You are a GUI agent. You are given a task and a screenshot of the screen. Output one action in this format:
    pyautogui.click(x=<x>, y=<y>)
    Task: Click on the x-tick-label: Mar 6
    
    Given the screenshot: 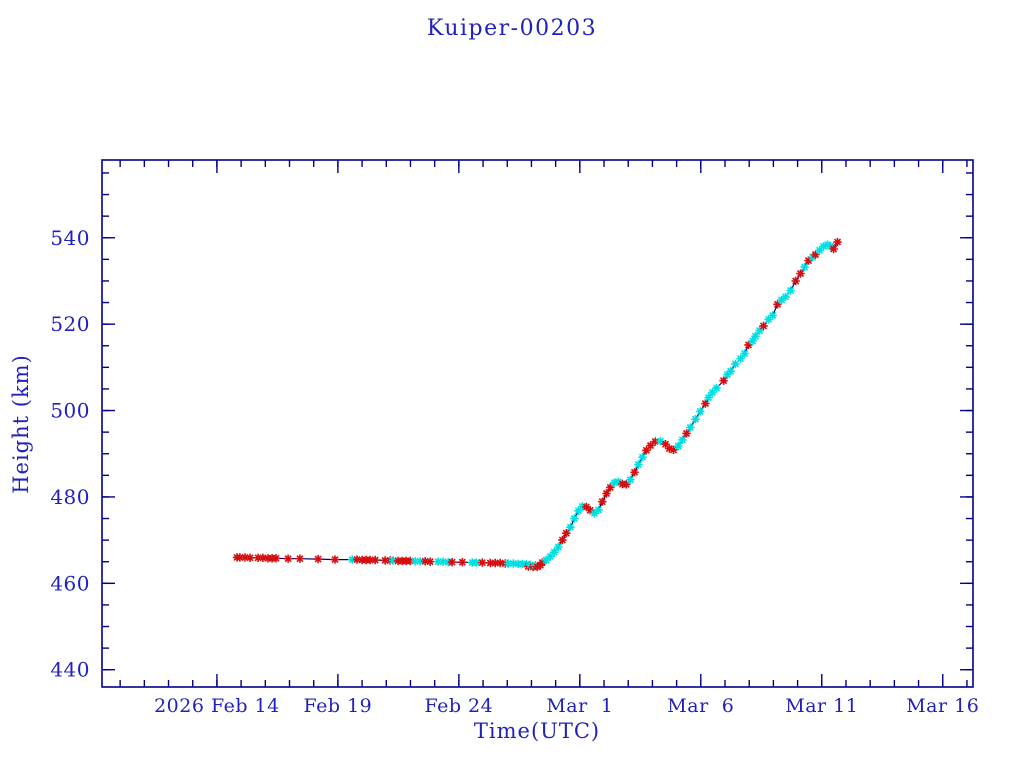 What is the action you would take?
    pyautogui.click(x=700, y=706)
    